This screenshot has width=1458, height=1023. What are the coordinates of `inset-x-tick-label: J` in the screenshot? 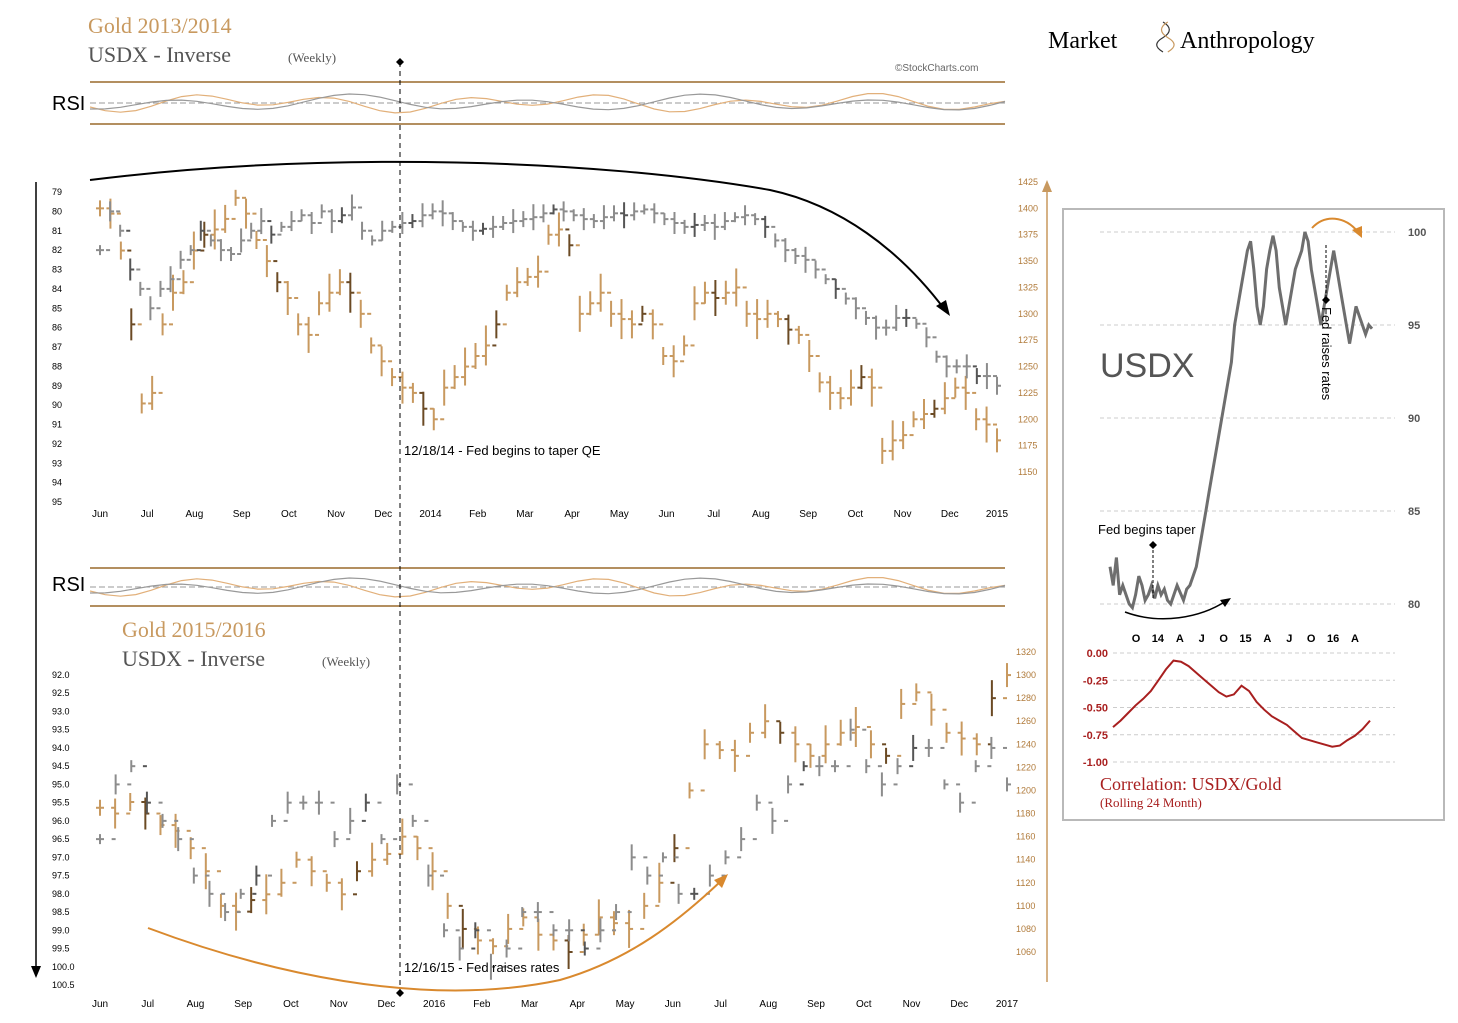 It's located at (1202, 639).